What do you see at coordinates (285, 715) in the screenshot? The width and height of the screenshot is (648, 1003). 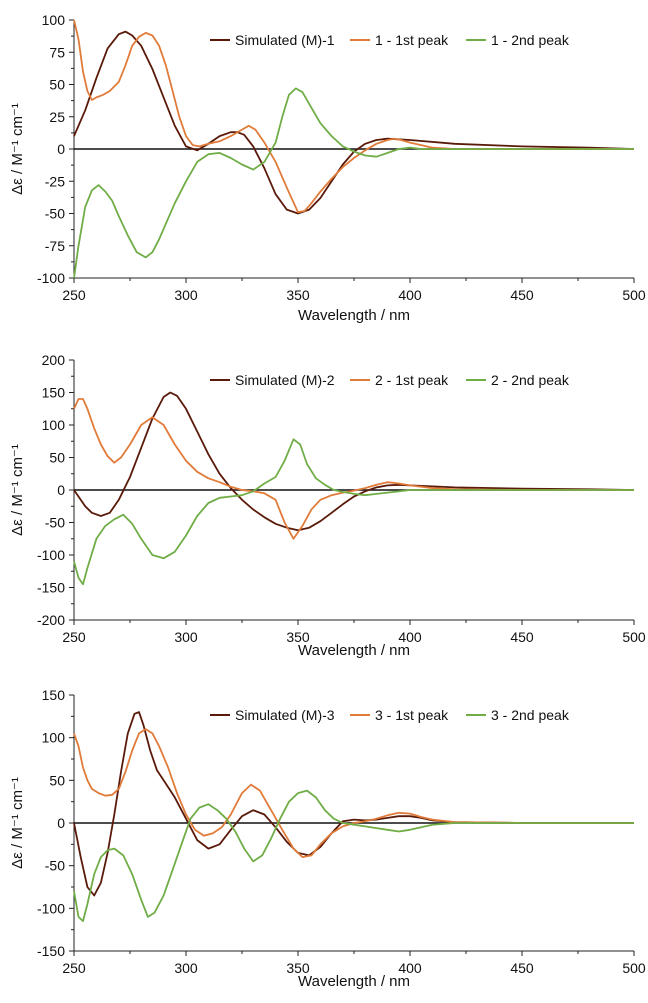 I see `legend-label-1: Simulated (M)-3` at bounding box center [285, 715].